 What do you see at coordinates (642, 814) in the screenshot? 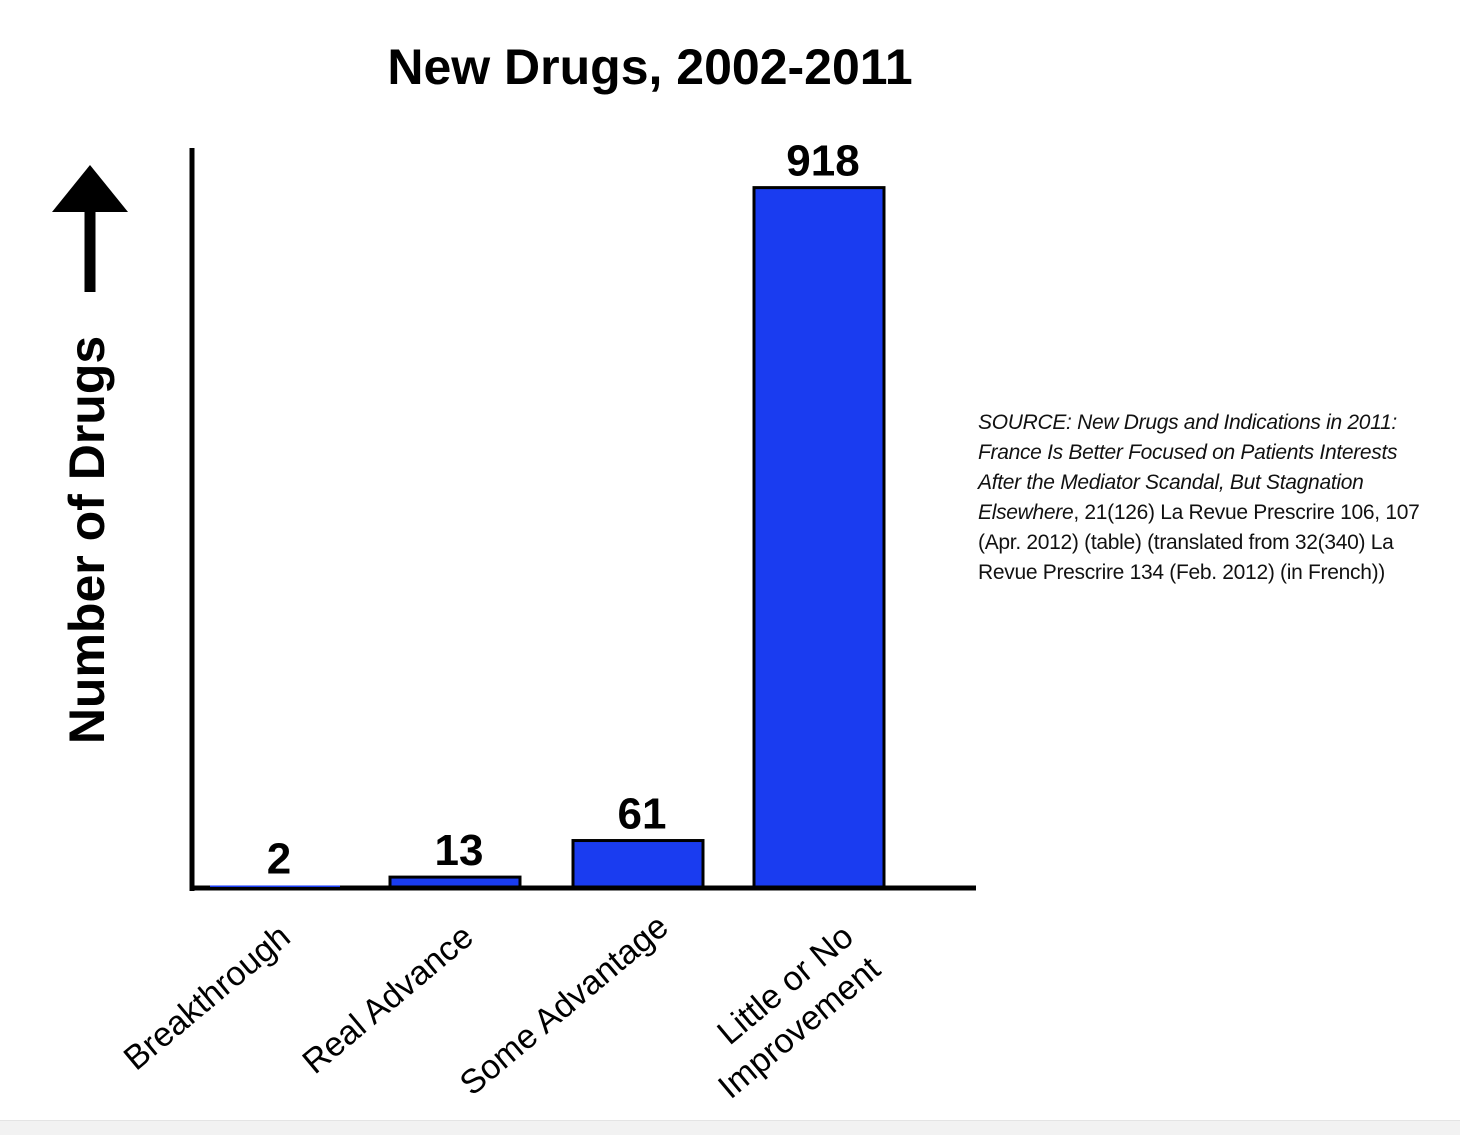
I see `data-label: 61` at bounding box center [642, 814].